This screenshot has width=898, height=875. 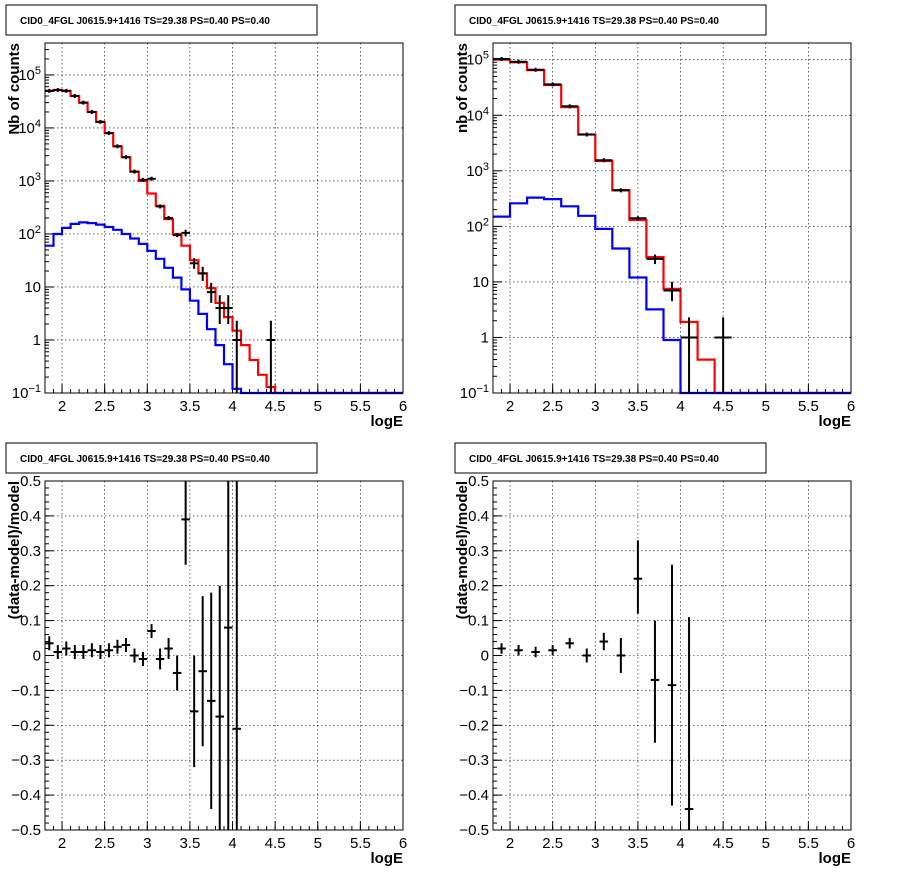 What do you see at coordinates (478, 621) in the screenshot?
I see `y-tick-label: 0.1` at bounding box center [478, 621].